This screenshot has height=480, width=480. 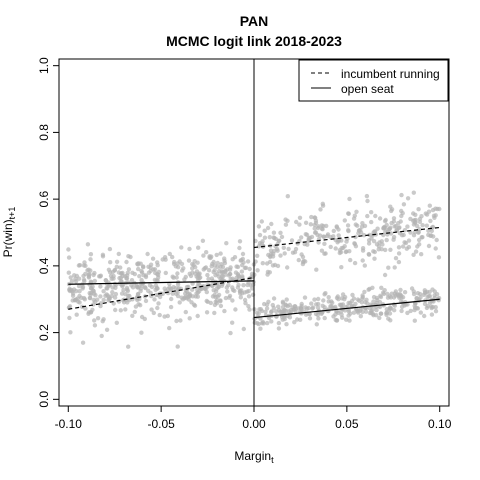 I want to click on chart-title: PAN, so click(x=254, y=21).